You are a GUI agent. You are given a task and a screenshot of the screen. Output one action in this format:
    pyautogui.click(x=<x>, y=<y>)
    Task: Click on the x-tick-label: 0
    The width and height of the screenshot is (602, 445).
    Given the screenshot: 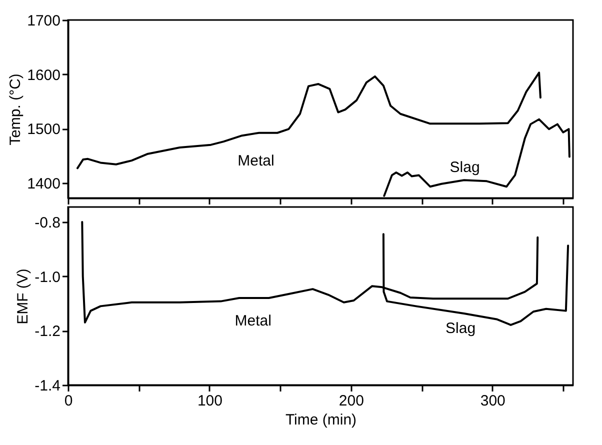 What is the action you would take?
    pyautogui.click(x=68, y=401)
    